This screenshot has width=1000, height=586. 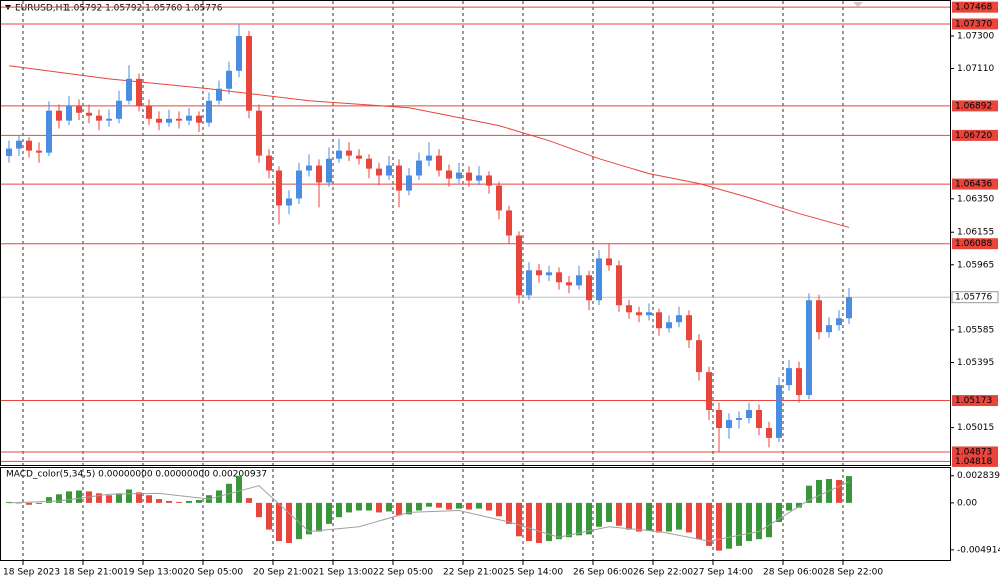 What do you see at coordinates (858, 4) in the screenshot?
I see `scroll-marker` at bounding box center [858, 4].